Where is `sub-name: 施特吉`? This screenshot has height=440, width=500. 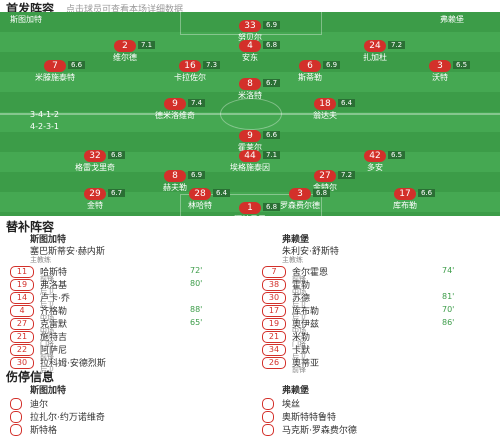 sub-name: 施特吉 is located at coordinates (54, 338).